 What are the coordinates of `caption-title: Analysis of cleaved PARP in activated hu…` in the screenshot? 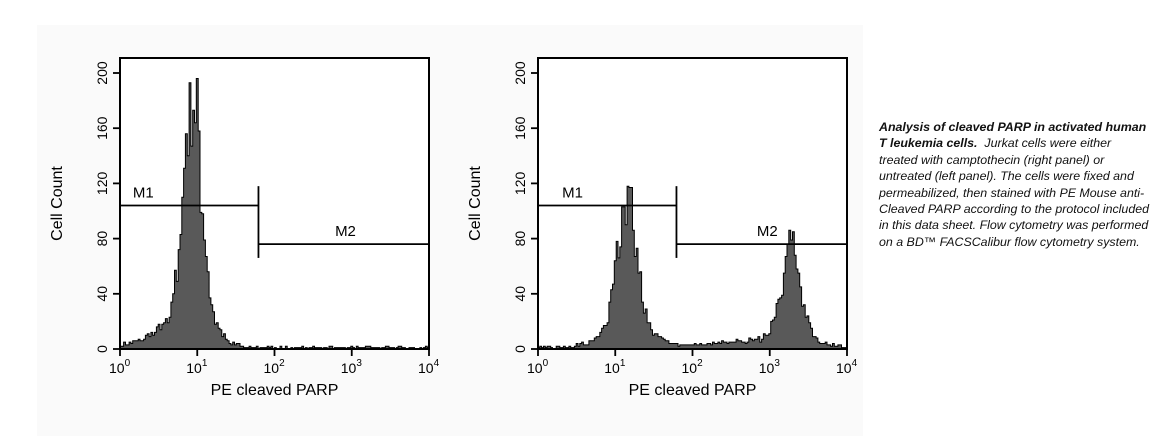 It's located at (1013, 135).